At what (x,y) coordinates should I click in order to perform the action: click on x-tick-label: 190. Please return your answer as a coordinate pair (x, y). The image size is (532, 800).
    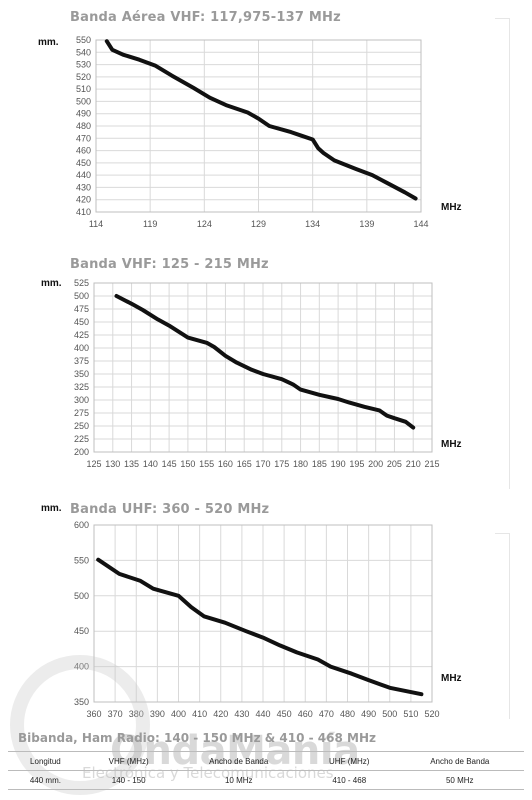
    Looking at the image, I should click on (338, 464).